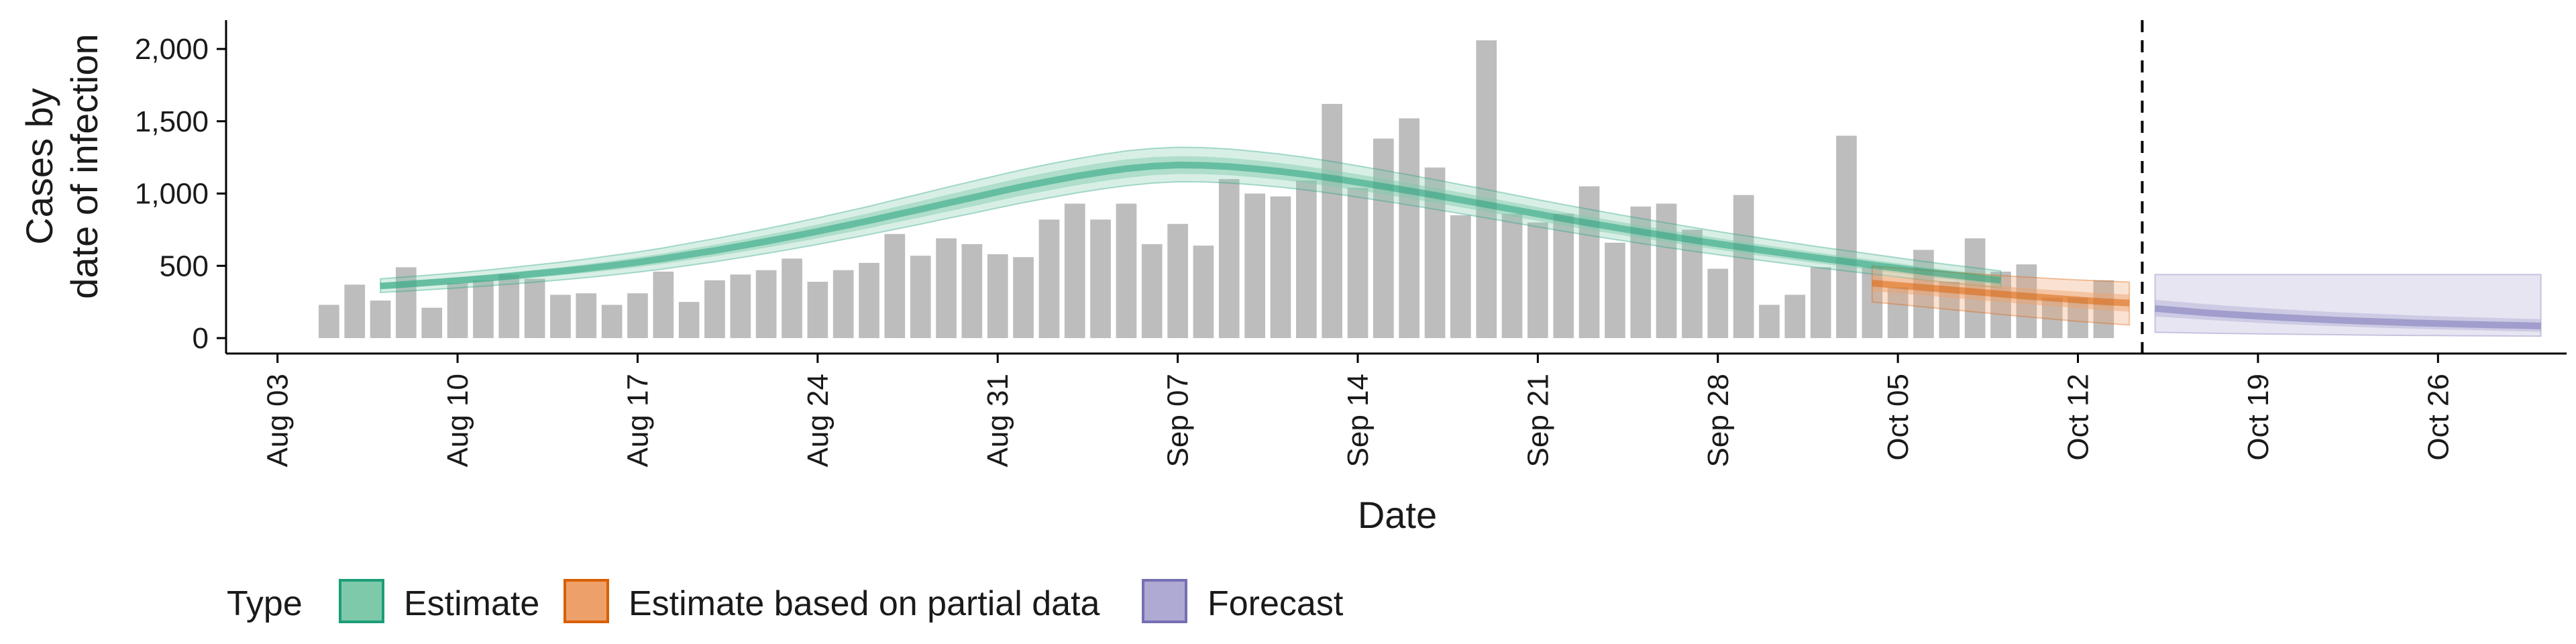  What do you see at coordinates (201, 338) in the screenshot?
I see `y-tick-label: 0` at bounding box center [201, 338].